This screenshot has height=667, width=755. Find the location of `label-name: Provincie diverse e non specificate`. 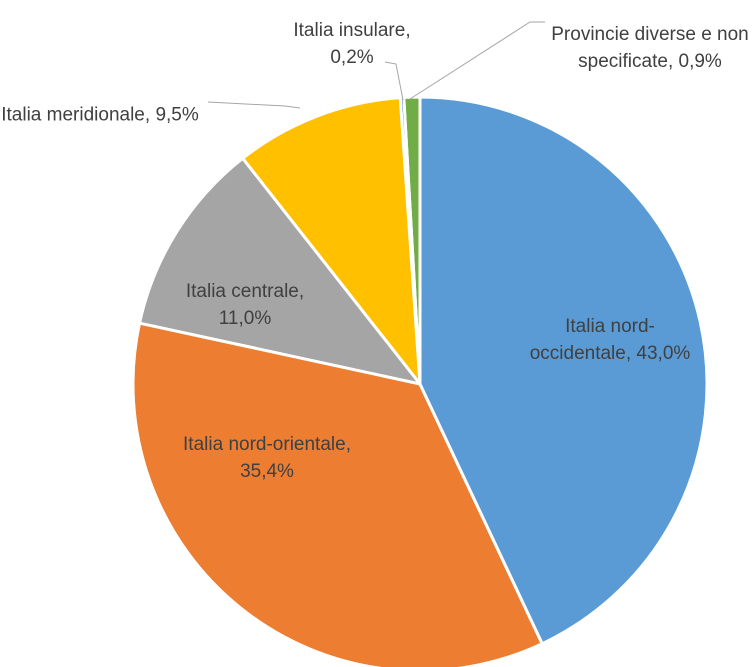

label-name: Provincie diverse e non specificate is located at coordinates (653, 48).